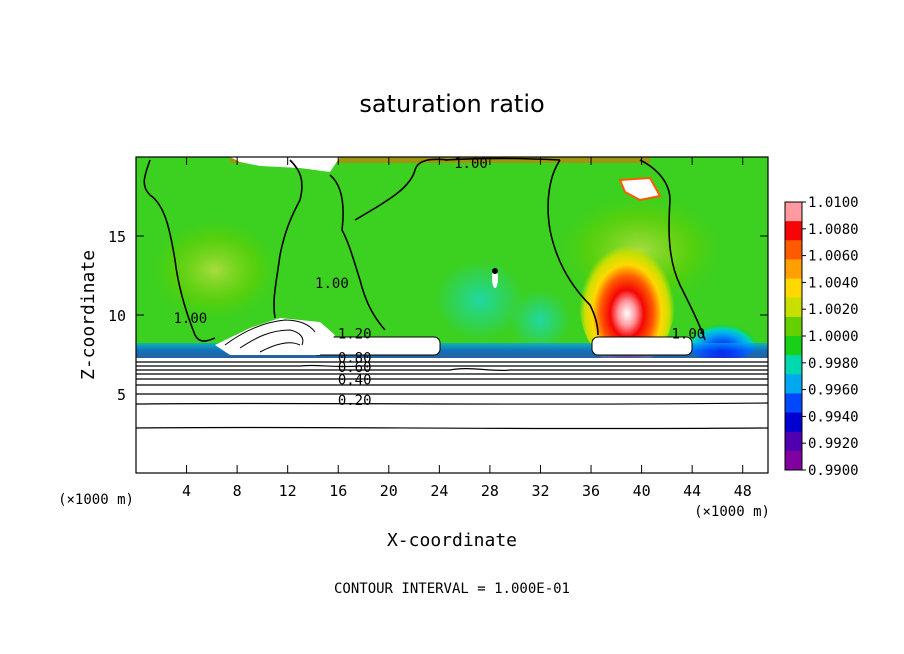  I want to click on cloud-patch-left, so click(275, 336).